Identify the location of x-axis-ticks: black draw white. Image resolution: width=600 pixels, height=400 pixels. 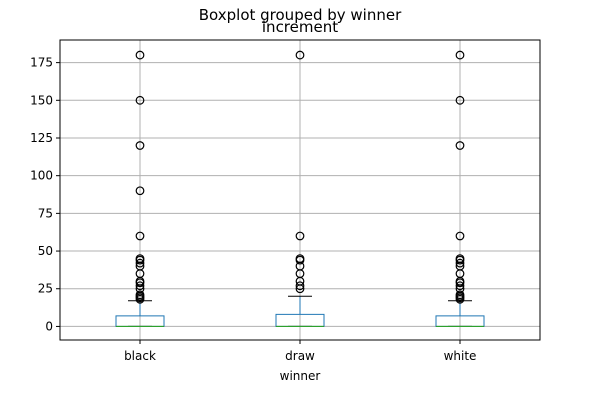
(300, 351).